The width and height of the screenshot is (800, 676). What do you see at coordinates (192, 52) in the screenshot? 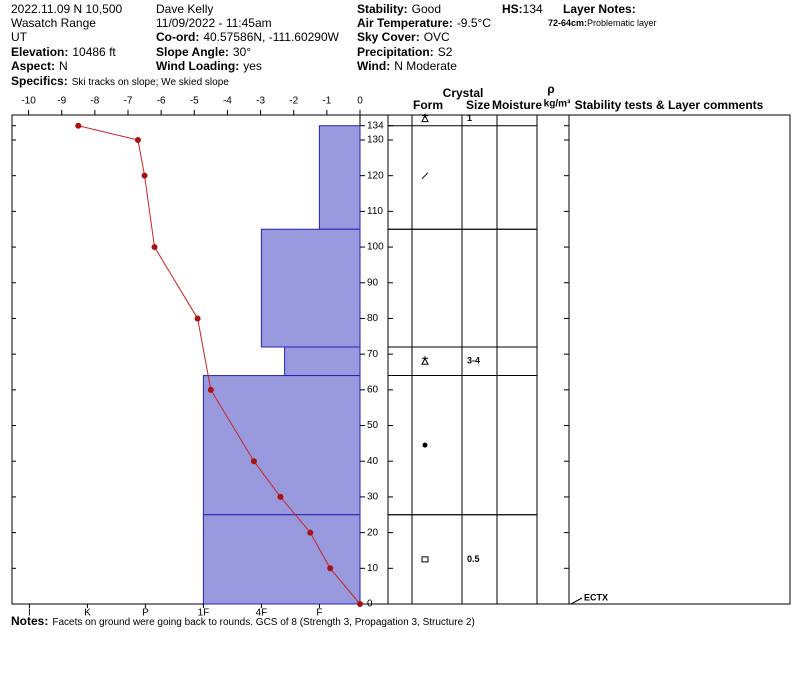
I see `field-label: Slope Angle:` at bounding box center [192, 52].